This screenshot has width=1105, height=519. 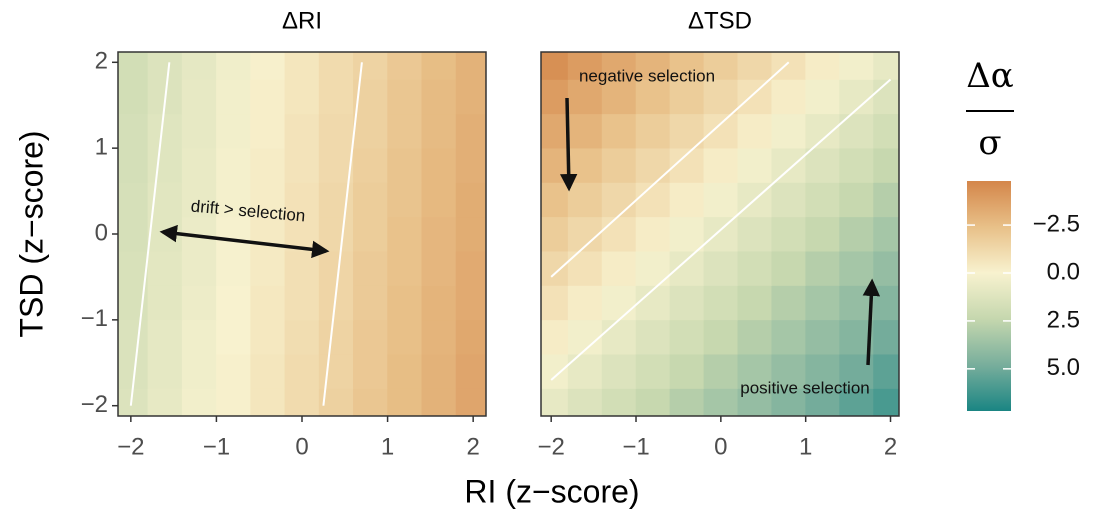 I want to click on y-axis-label: TSD (z−score), so click(x=31, y=233).